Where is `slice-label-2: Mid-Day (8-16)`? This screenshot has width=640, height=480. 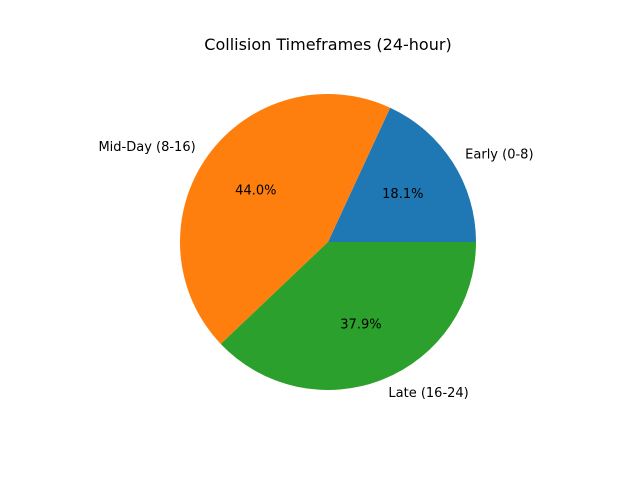
slice-label-2: Mid-Day (8-16) is located at coordinates (146, 147).